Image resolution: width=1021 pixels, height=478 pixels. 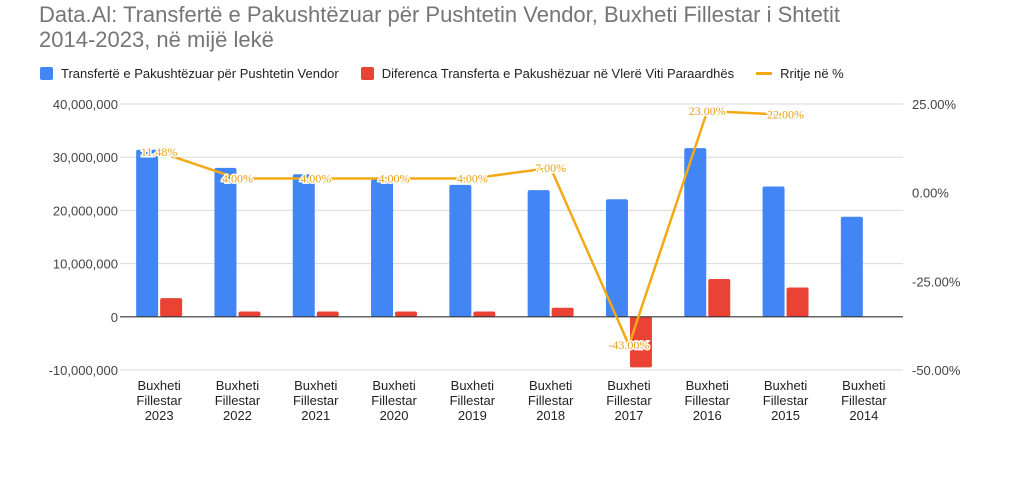 What do you see at coordinates (934, 104) in the screenshot?
I see `y-right-tick-label: 25.00%` at bounding box center [934, 104].